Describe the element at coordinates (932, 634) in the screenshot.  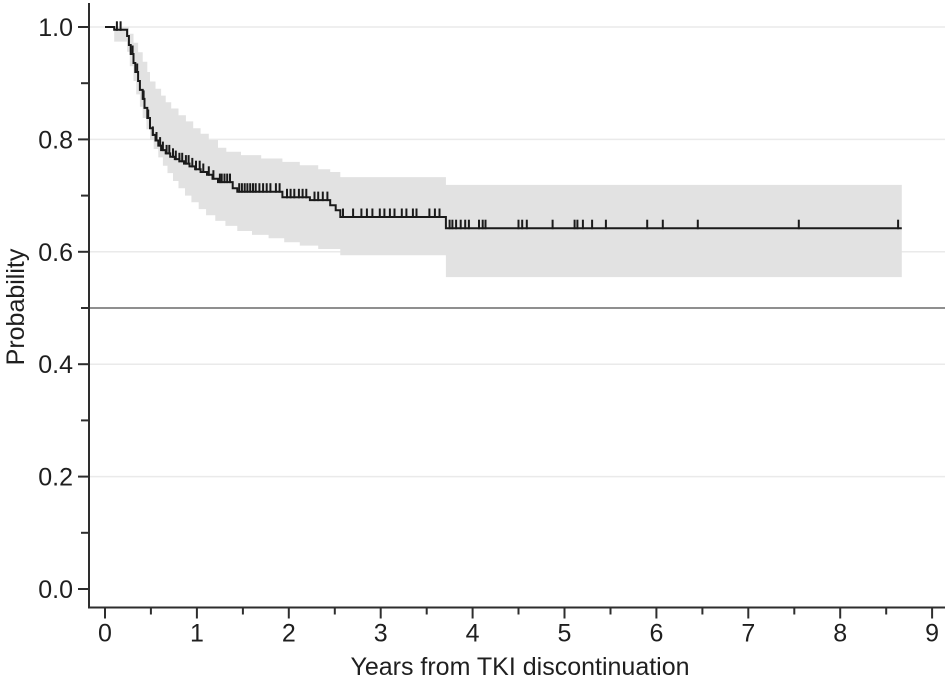
I see `x-tick-label-9: 9` at that location.